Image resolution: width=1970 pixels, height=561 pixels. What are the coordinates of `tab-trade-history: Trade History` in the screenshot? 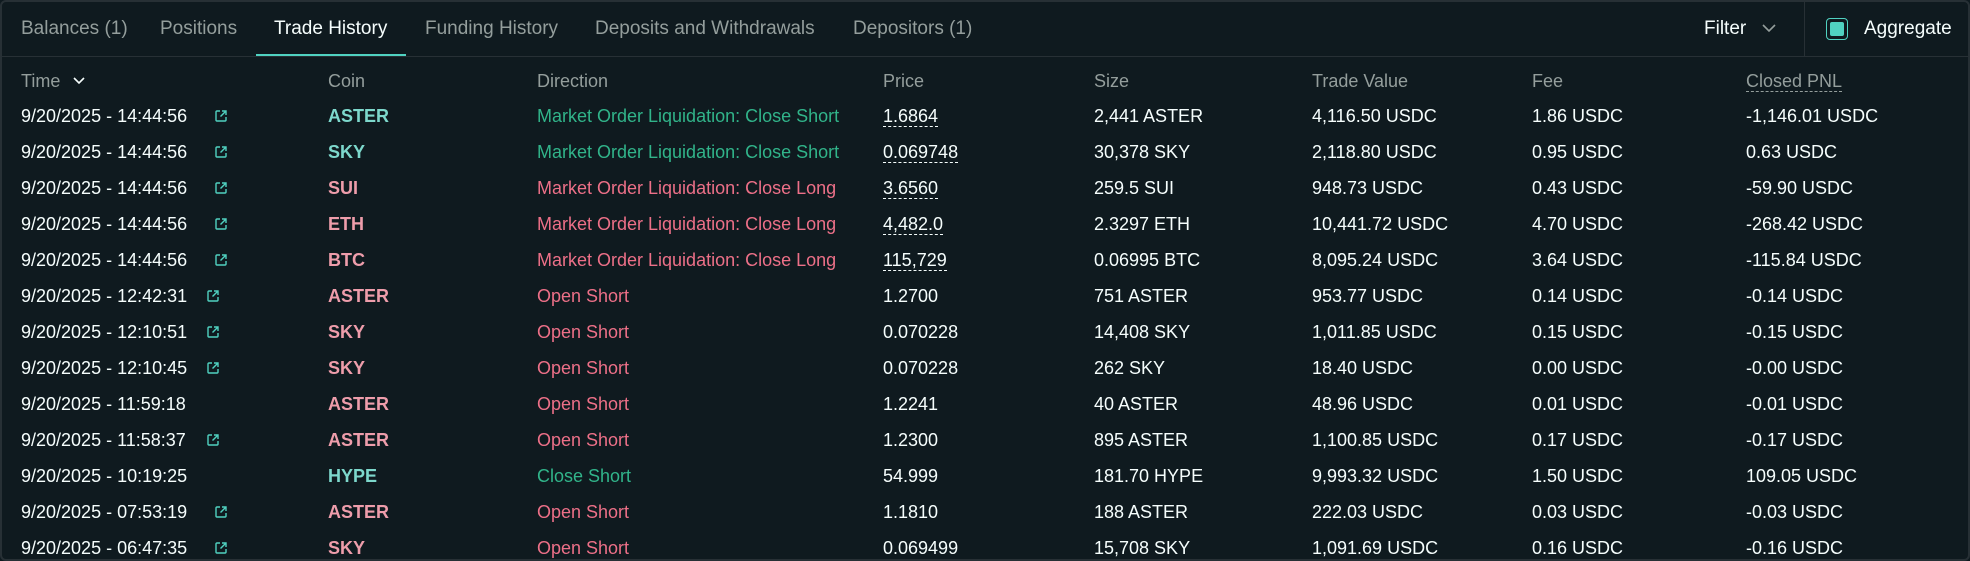 It's located at (331, 28).